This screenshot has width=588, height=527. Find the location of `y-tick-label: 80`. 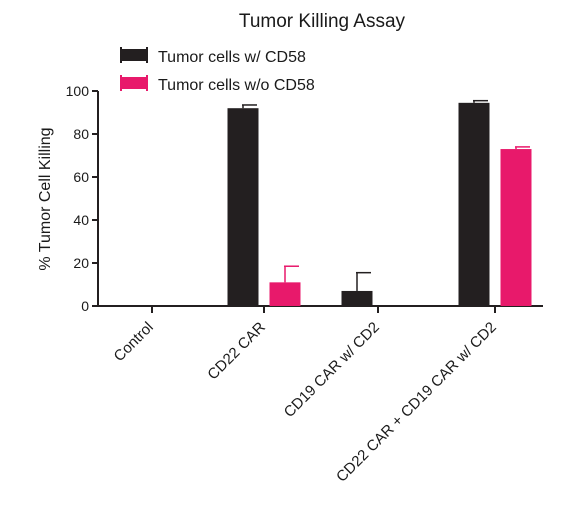

y-tick-label: 80 is located at coordinates (81, 134).